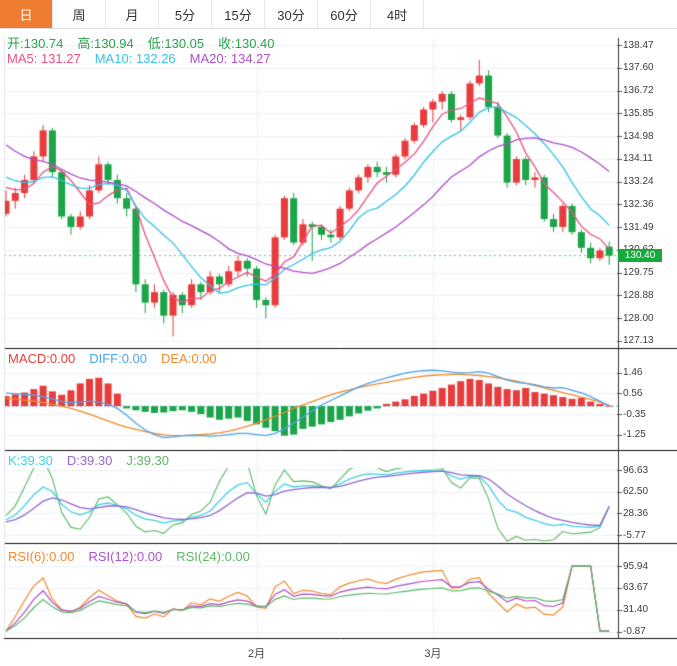 The image size is (677, 666). I want to click on ohlc-readout: 开:130.74 高:130.94 低:130.05 收:130.40, so click(148, 42).